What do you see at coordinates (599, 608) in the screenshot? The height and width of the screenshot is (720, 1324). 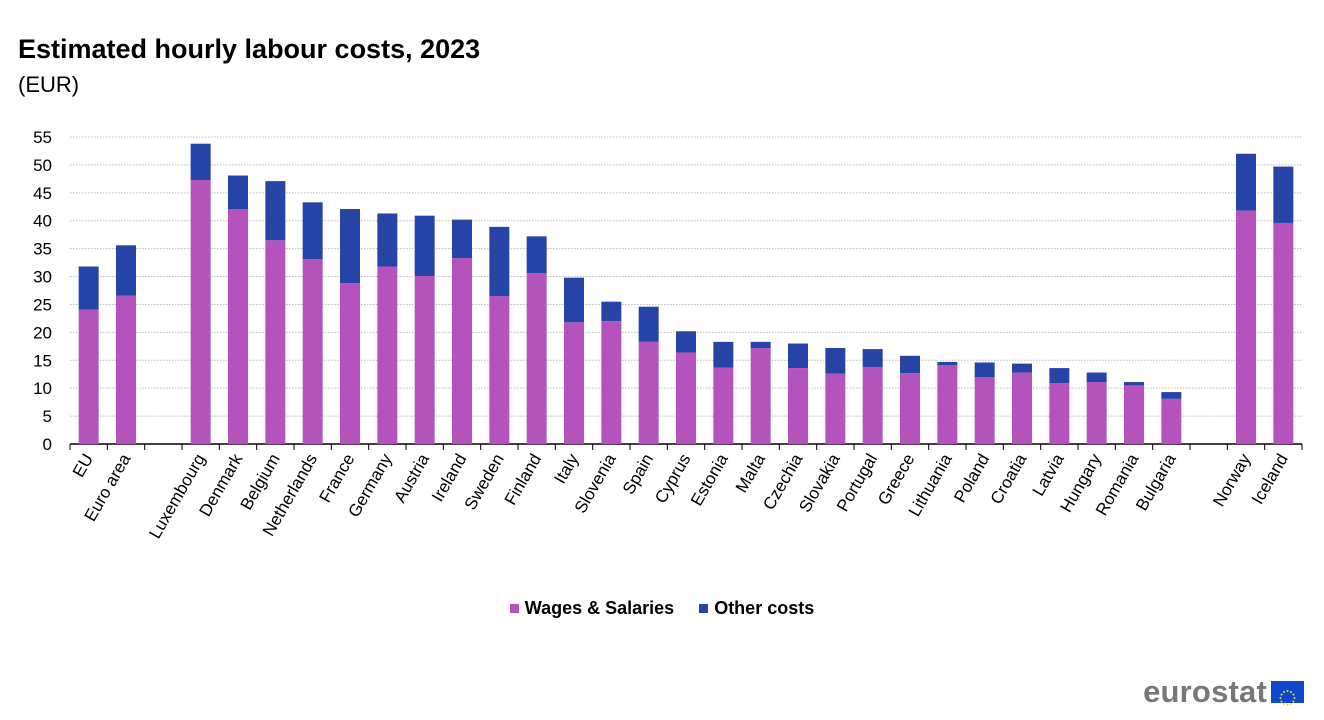 I see `legend-label-wages: Wages & Salaries` at bounding box center [599, 608].